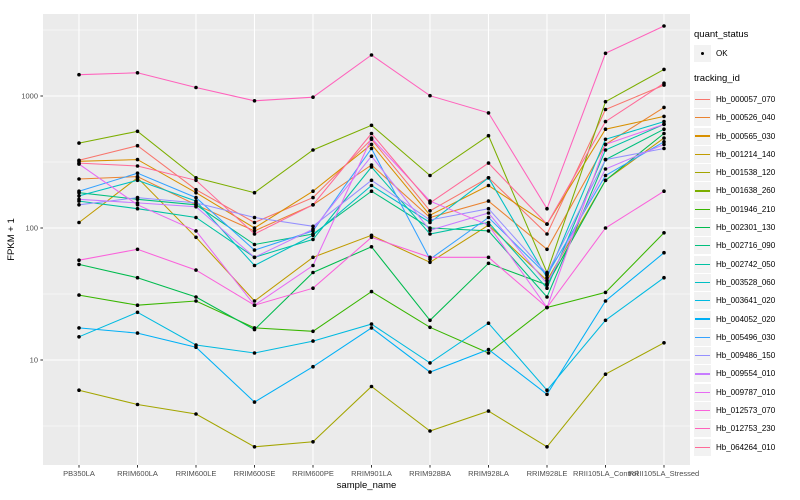 Image resolution: width=800 pixels, height=500 pixels. Describe the element at coordinates (746, 356) in the screenshot. I see `legend-item-label: Hb_009486_150` at that location.